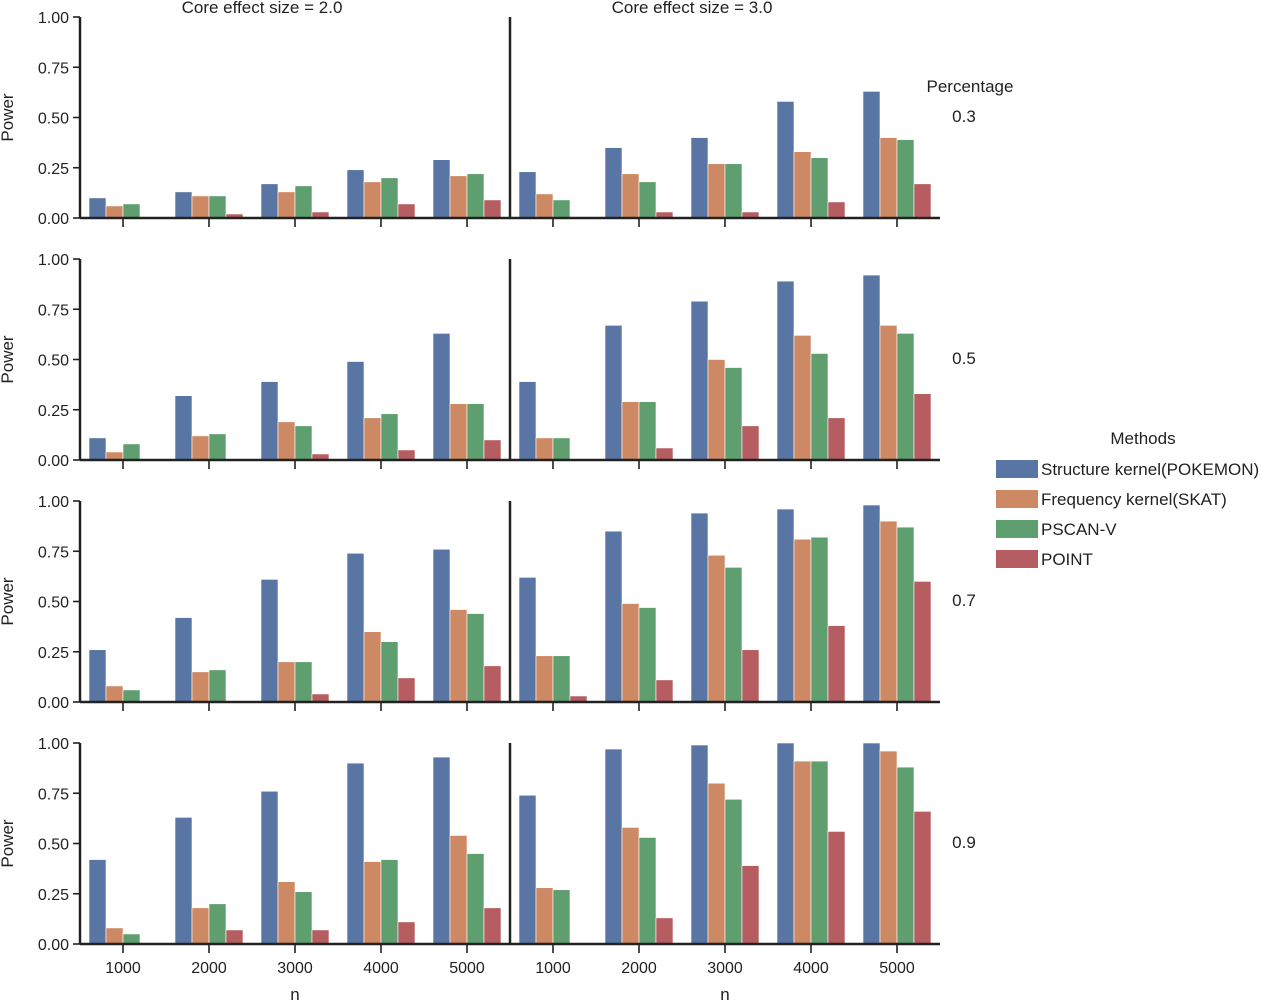  What do you see at coordinates (639, 968) in the screenshot?
I see `x-tick-label: 2000` at bounding box center [639, 968].